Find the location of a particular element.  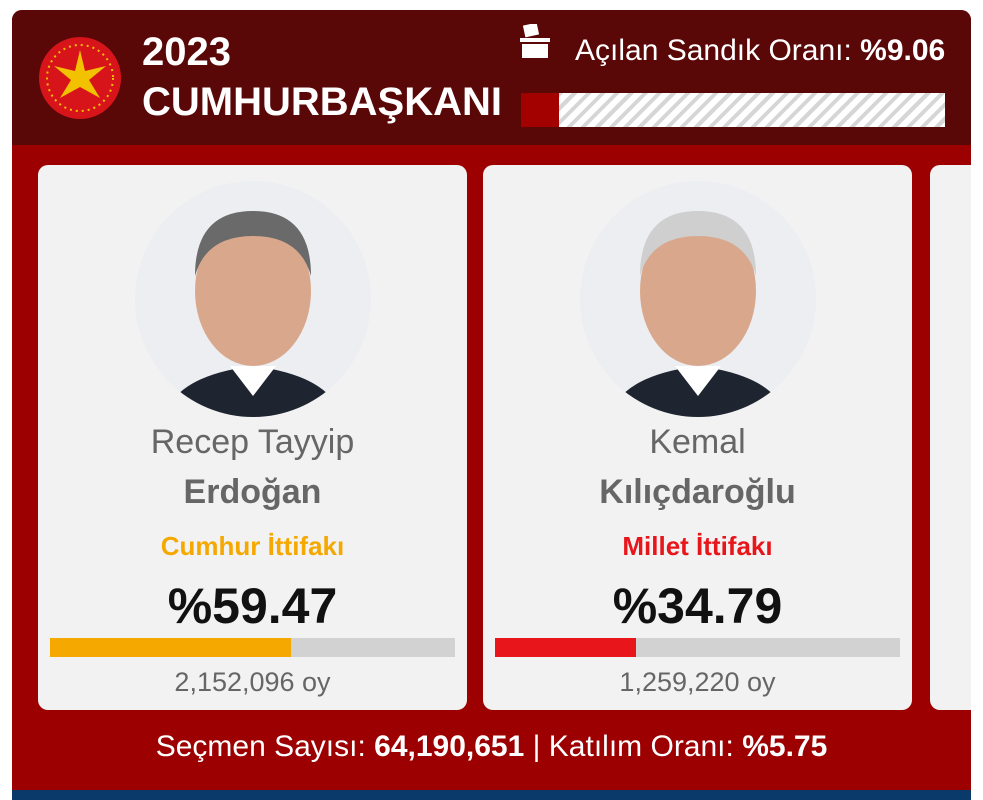

voters-label: Seçmen Sayısı: is located at coordinates (260, 746).